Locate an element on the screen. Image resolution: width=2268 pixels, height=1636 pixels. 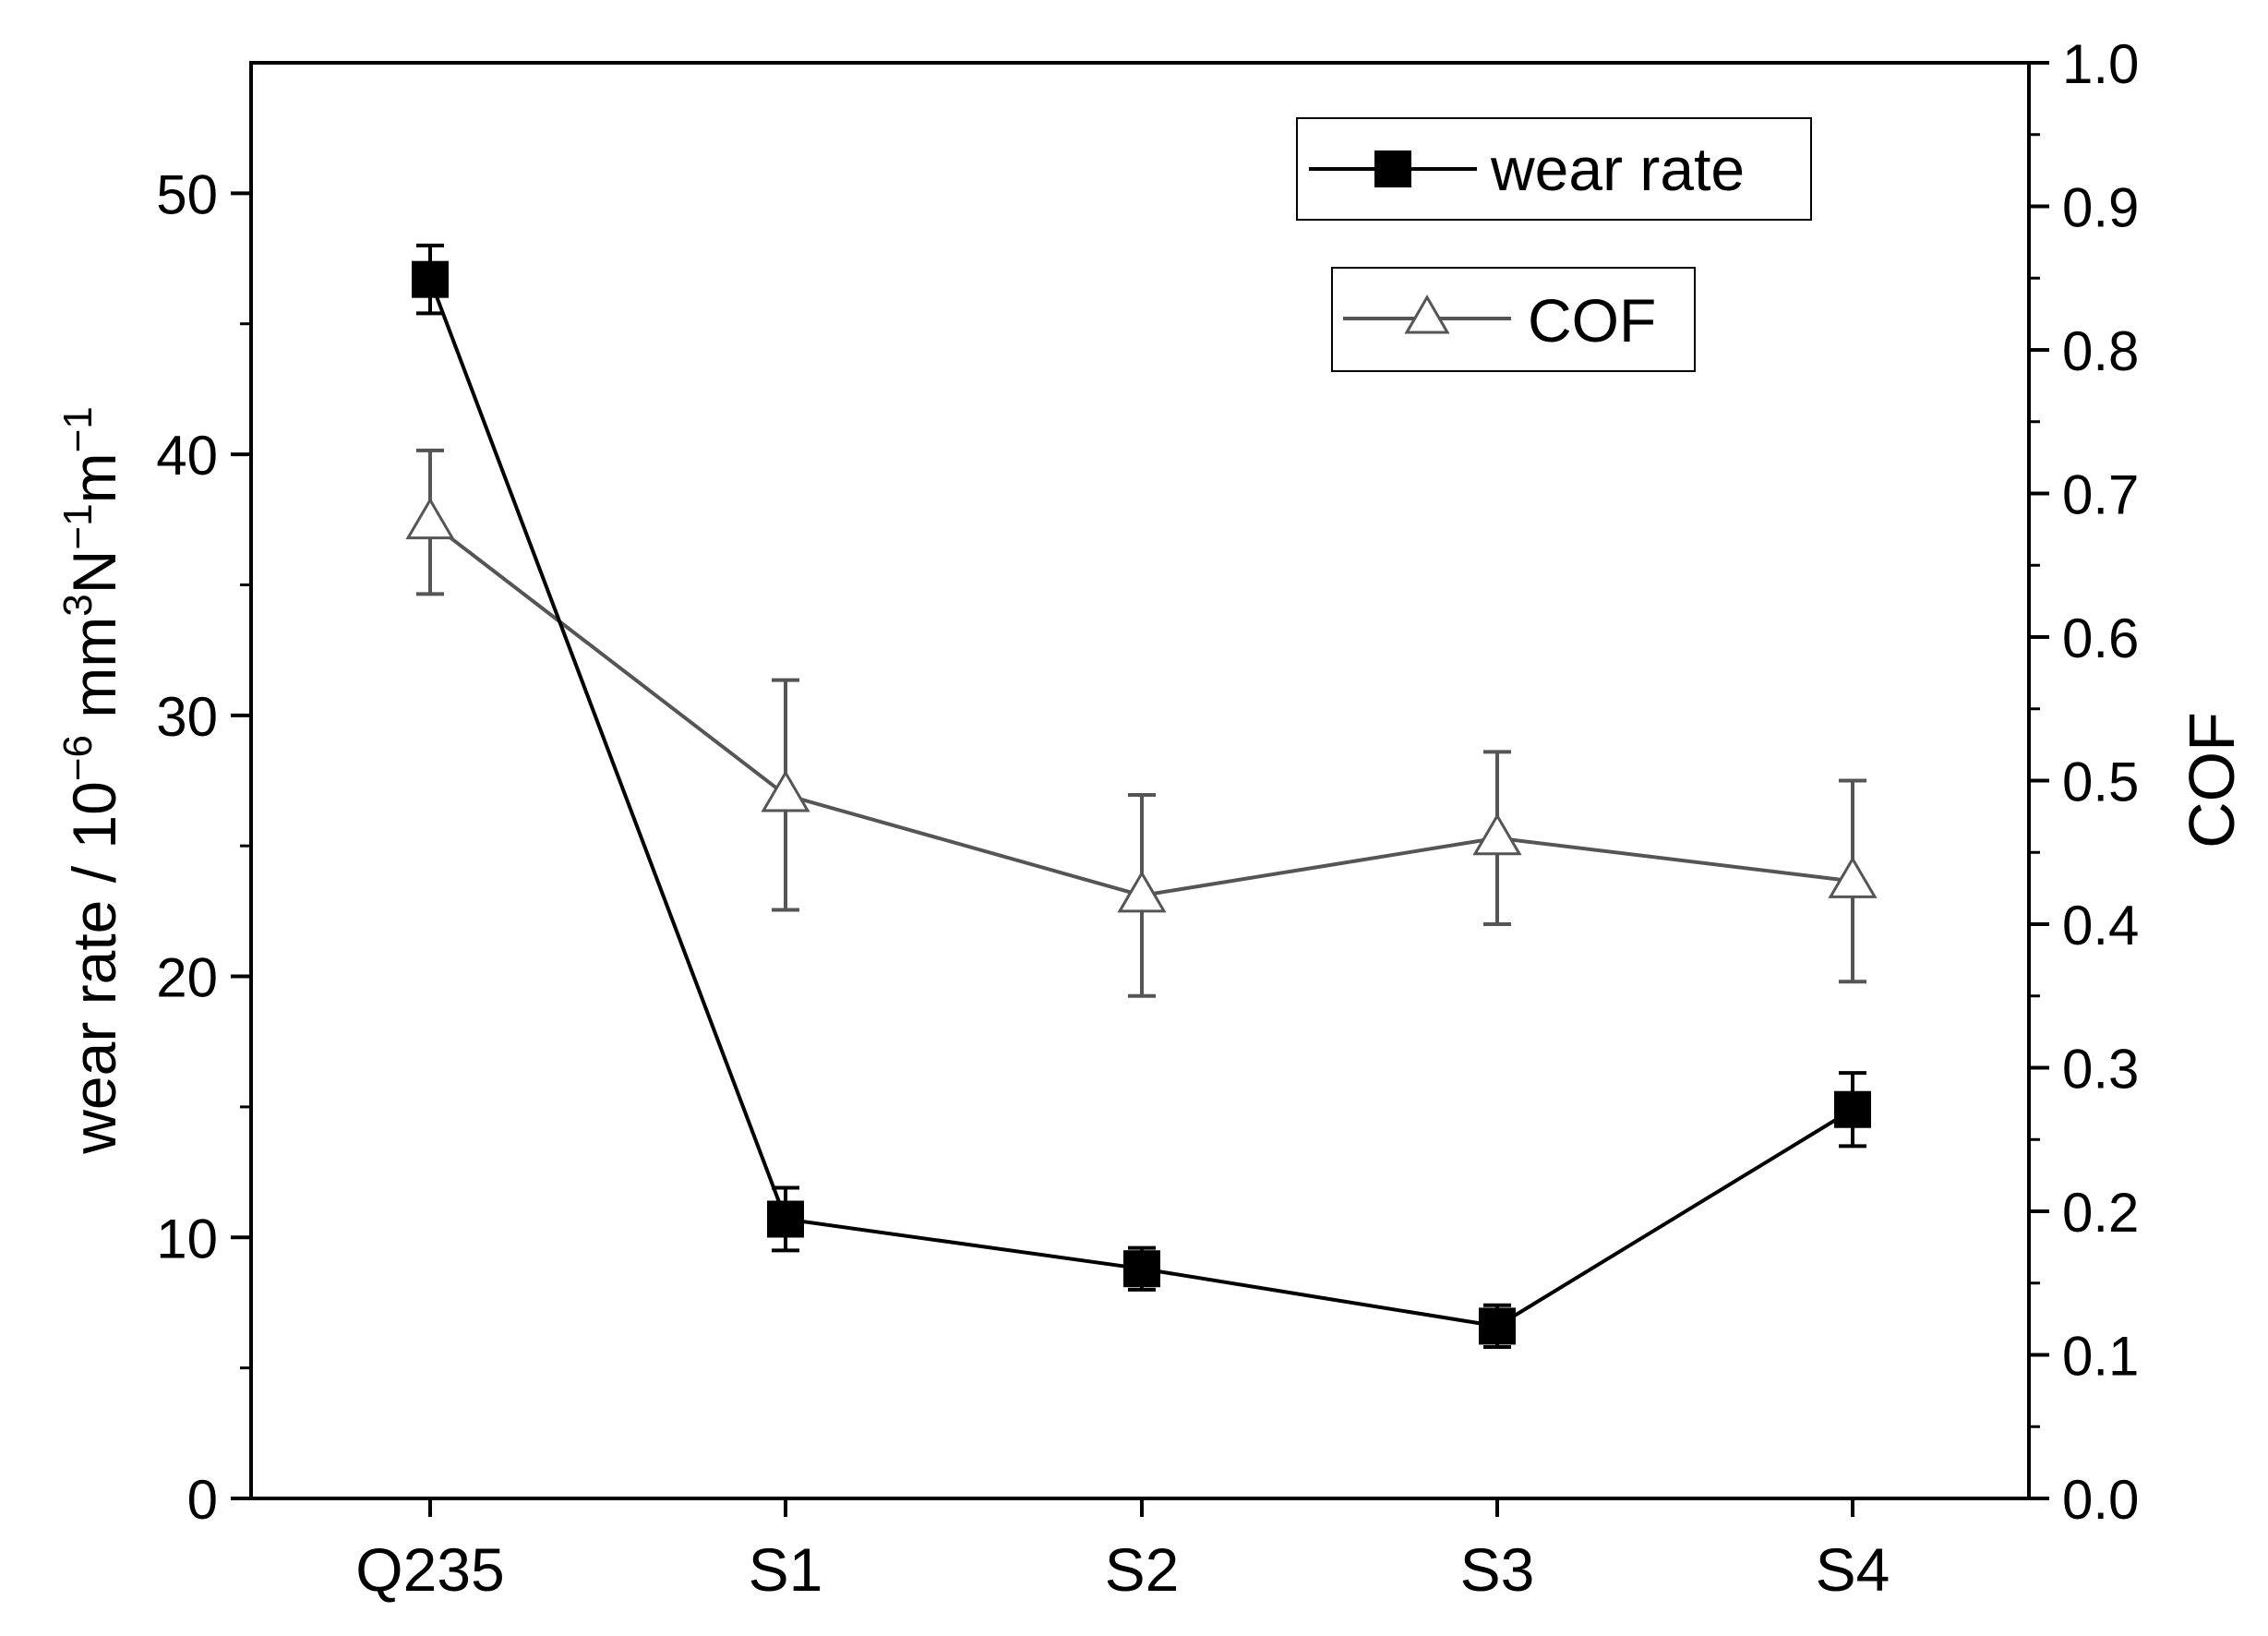
right-tick-label: 0.8 is located at coordinates (2100, 351).